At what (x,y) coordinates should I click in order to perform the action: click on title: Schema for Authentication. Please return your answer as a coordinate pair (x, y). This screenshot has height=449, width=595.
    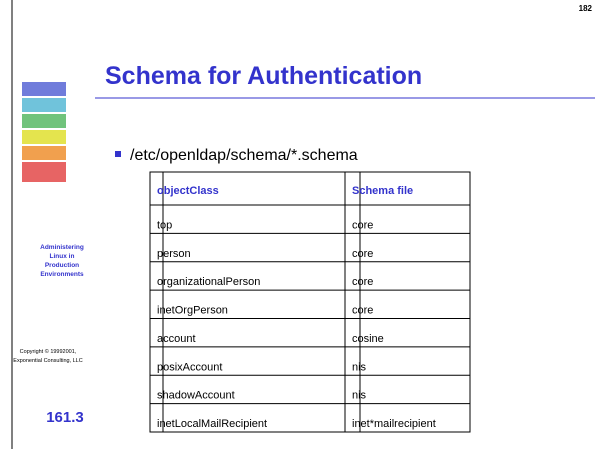
    Looking at the image, I should click on (263, 76).